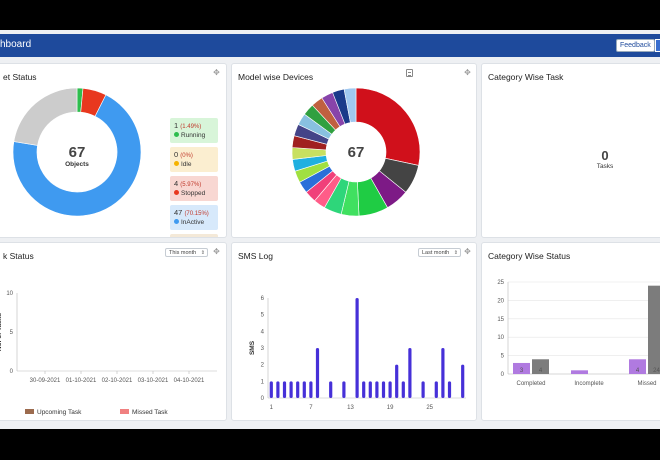 The height and width of the screenshot is (460, 660). What do you see at coordinates (500, 320) in the screenshot?
I see `y-tick-label: 15` at bounding box center [500, 320].